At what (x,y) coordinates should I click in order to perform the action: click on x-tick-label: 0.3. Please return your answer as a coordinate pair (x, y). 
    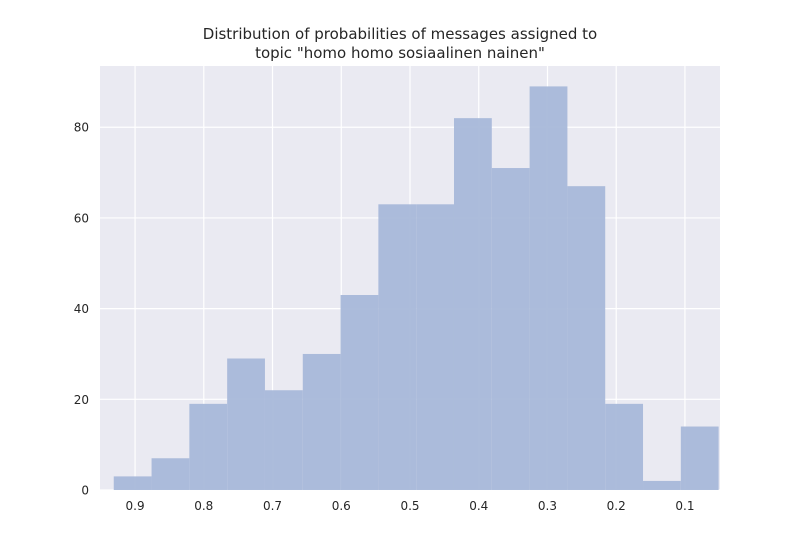
    Looking at the image, I should click on (547, 506).